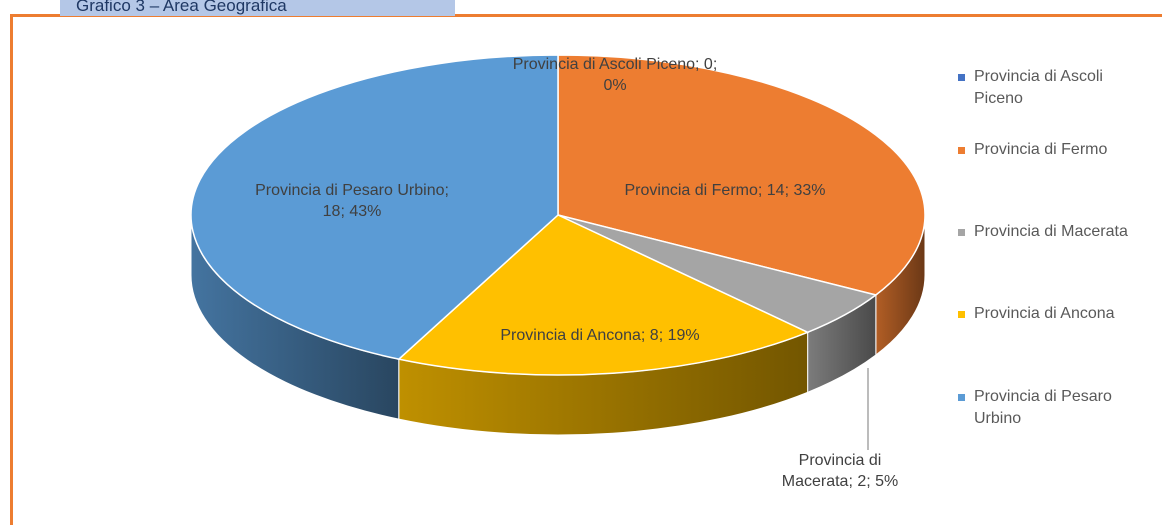  I want to click on legend-entry: Provincia di Fermo, so click(1052, 150).